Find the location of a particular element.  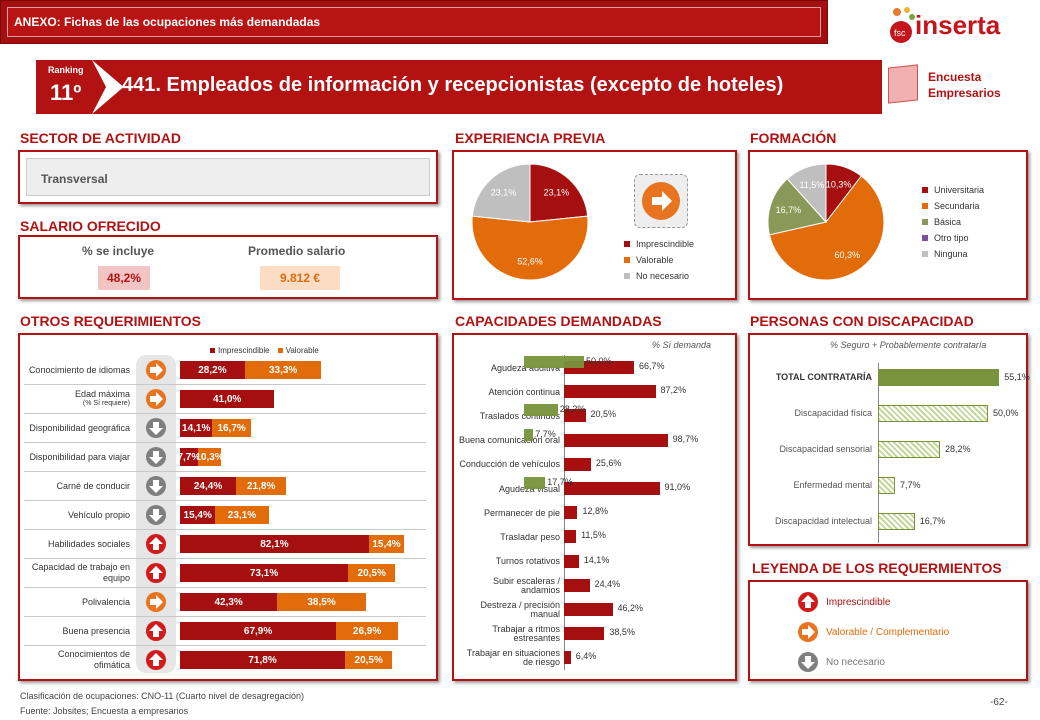

otros-bar-imprescindible: 41,0% is located at coordinates (227, 399).